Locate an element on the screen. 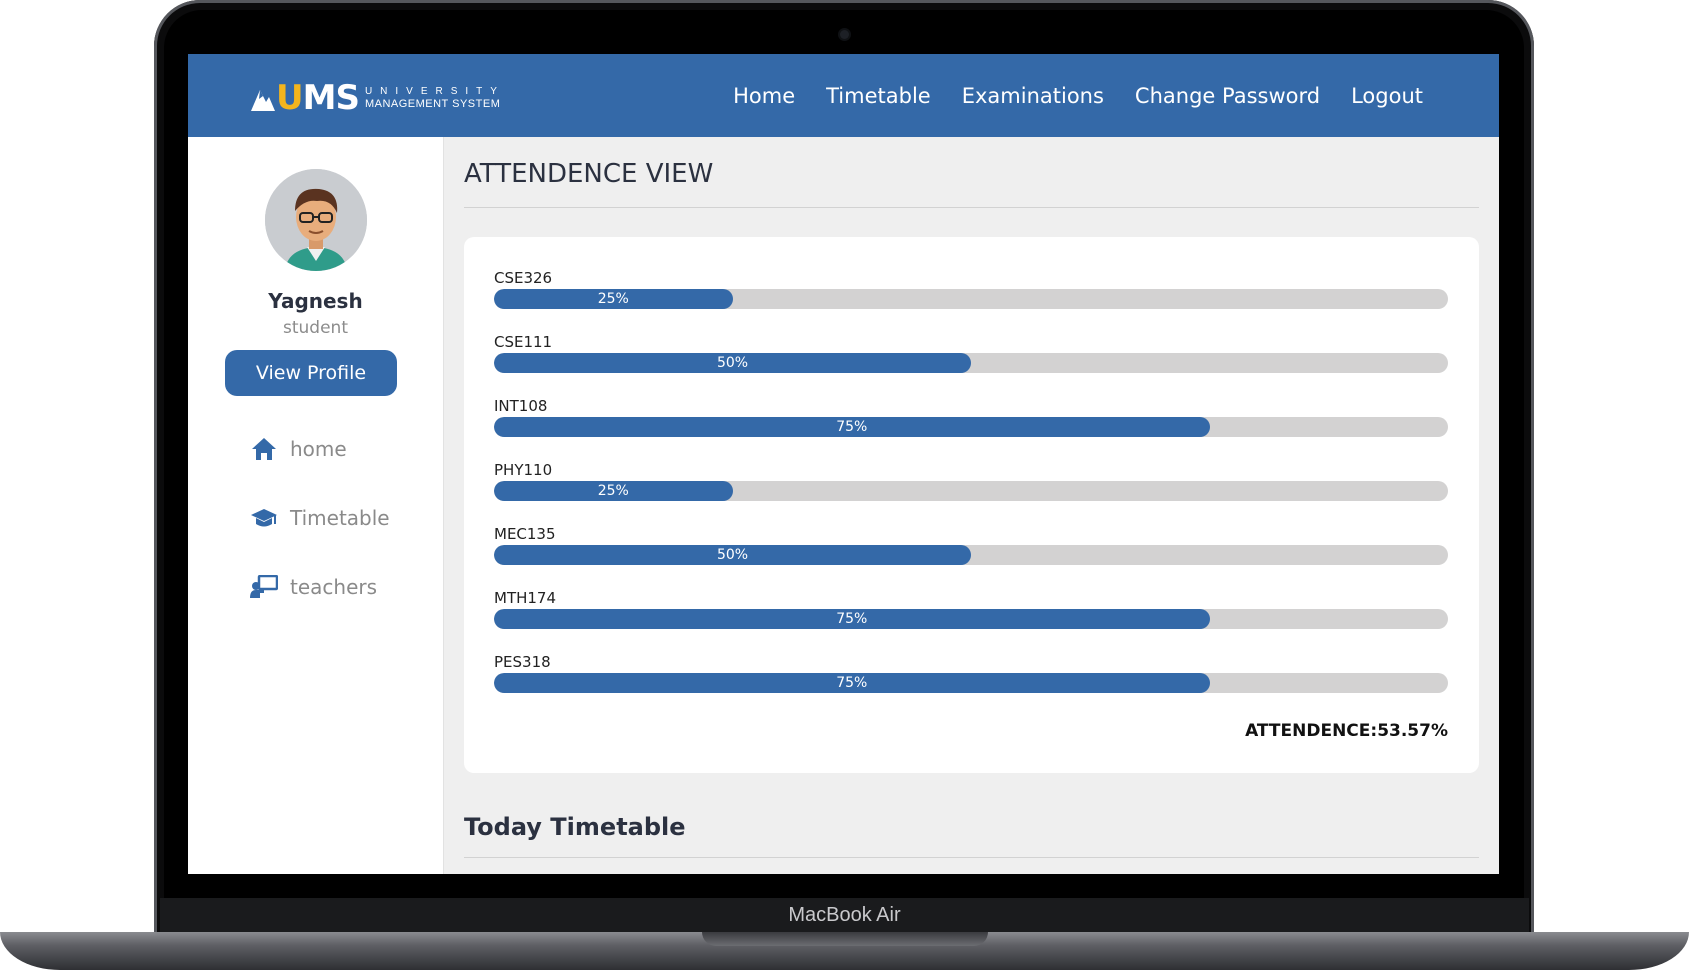  course-code: INT108 is located at coordinates (521, 406).